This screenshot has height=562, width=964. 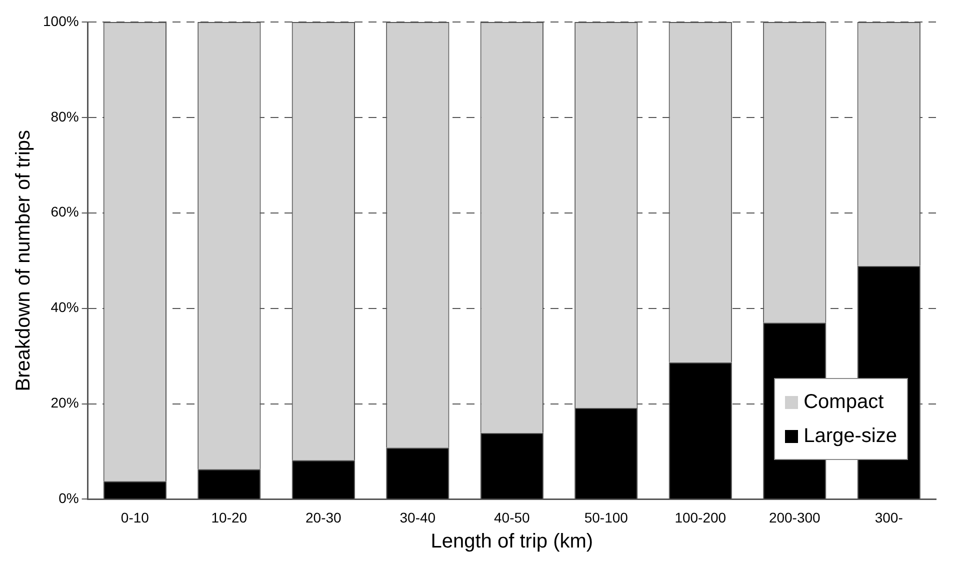 I want to click on y-axis-title: Breakdown of number of trips, so click(x=23, y=261).